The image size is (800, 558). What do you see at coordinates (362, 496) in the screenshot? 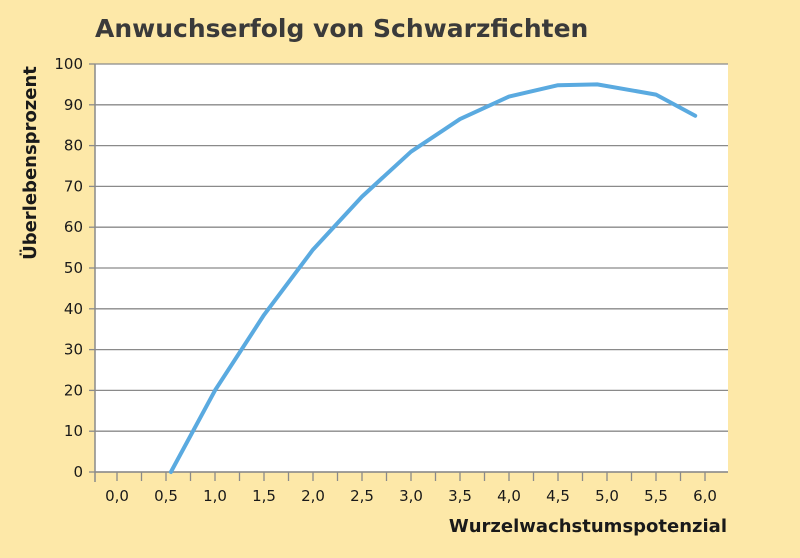
I see `x-tick-label: 2,5` at bounding box center [362, 496].